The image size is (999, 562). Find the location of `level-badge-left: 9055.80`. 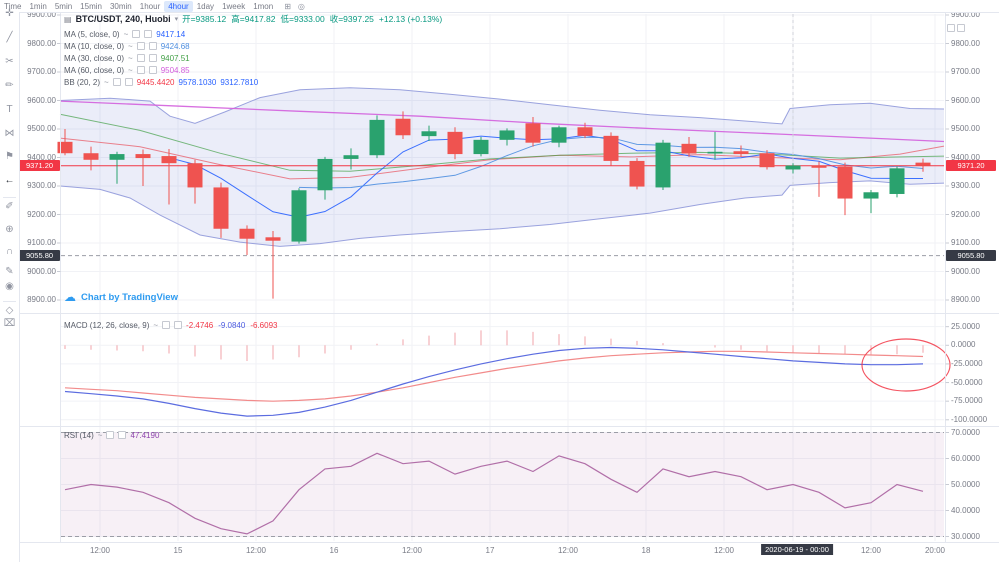

level-badge-left: 9055.80 is located at coordinates (39, 256).